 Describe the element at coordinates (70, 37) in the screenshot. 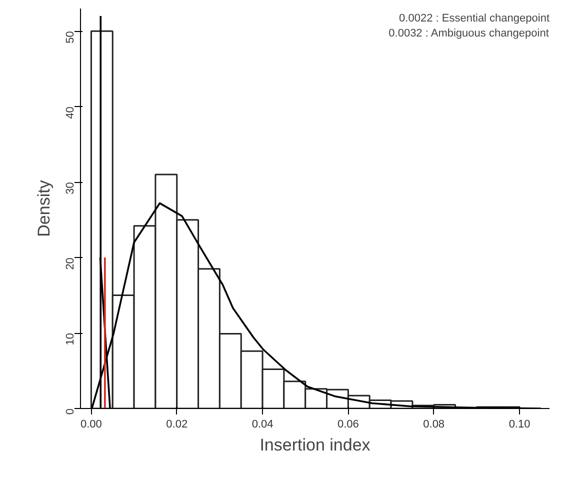

I see `y-tick-label: 50` at that location.